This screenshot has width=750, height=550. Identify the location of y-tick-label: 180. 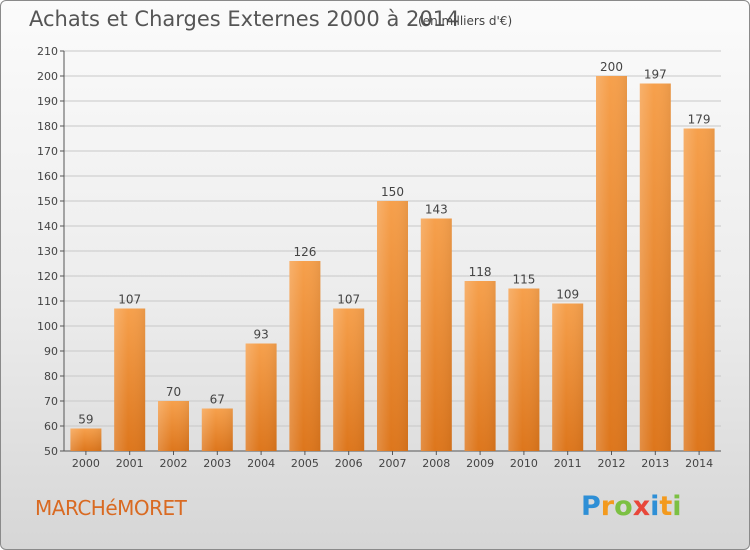
(47, 126).